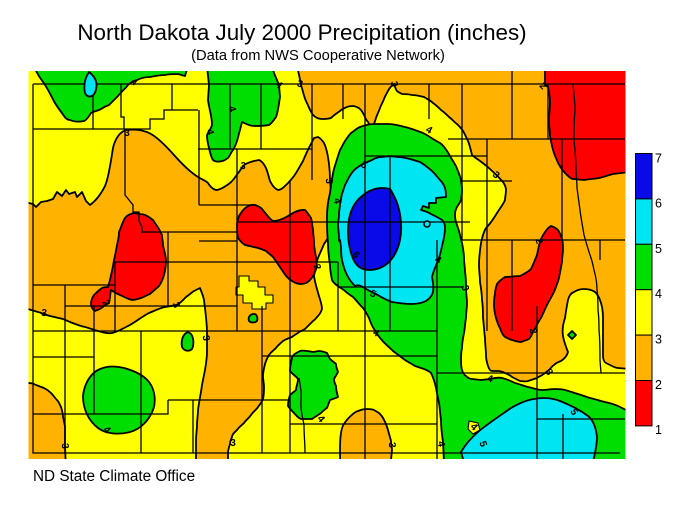  What do you see at coordinates (318, 56) in the screenshot?
I see `svg-text:(Data from NWS Cooperative Net: (Data from NWS Cooperative Network)` at bounding box center [318, 56].